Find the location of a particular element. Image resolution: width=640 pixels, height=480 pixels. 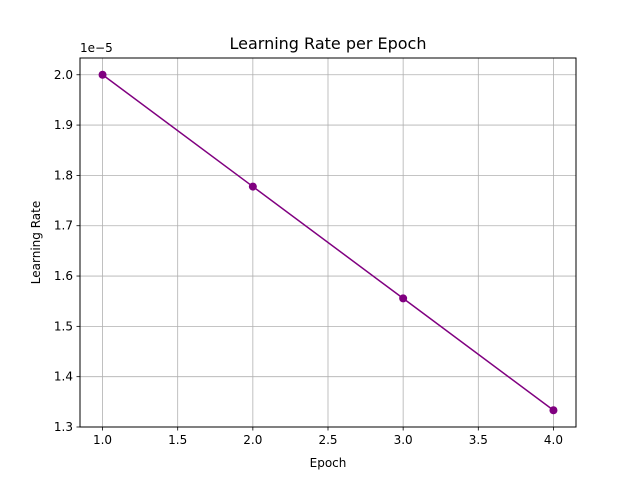

y-tick-label: 2.0 is located at coordinates (63, 75).